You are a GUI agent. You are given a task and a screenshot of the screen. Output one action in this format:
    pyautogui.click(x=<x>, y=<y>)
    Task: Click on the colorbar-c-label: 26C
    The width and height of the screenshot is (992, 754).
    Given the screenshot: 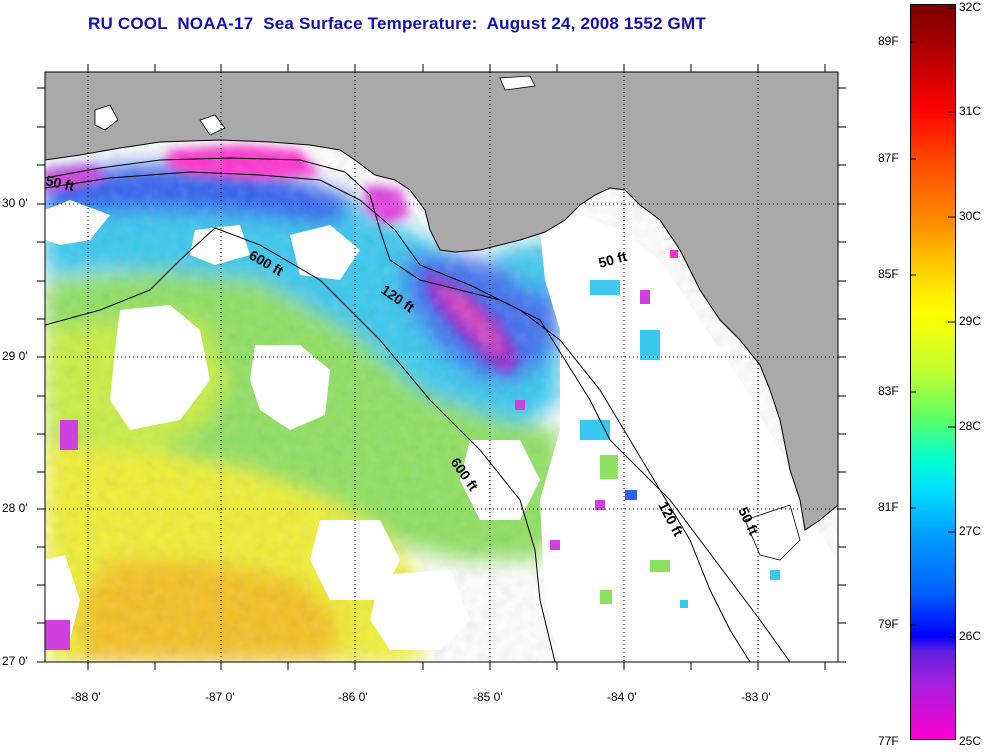 What is the action you would take?
    pyautogui.click(x=970, y=636)
    